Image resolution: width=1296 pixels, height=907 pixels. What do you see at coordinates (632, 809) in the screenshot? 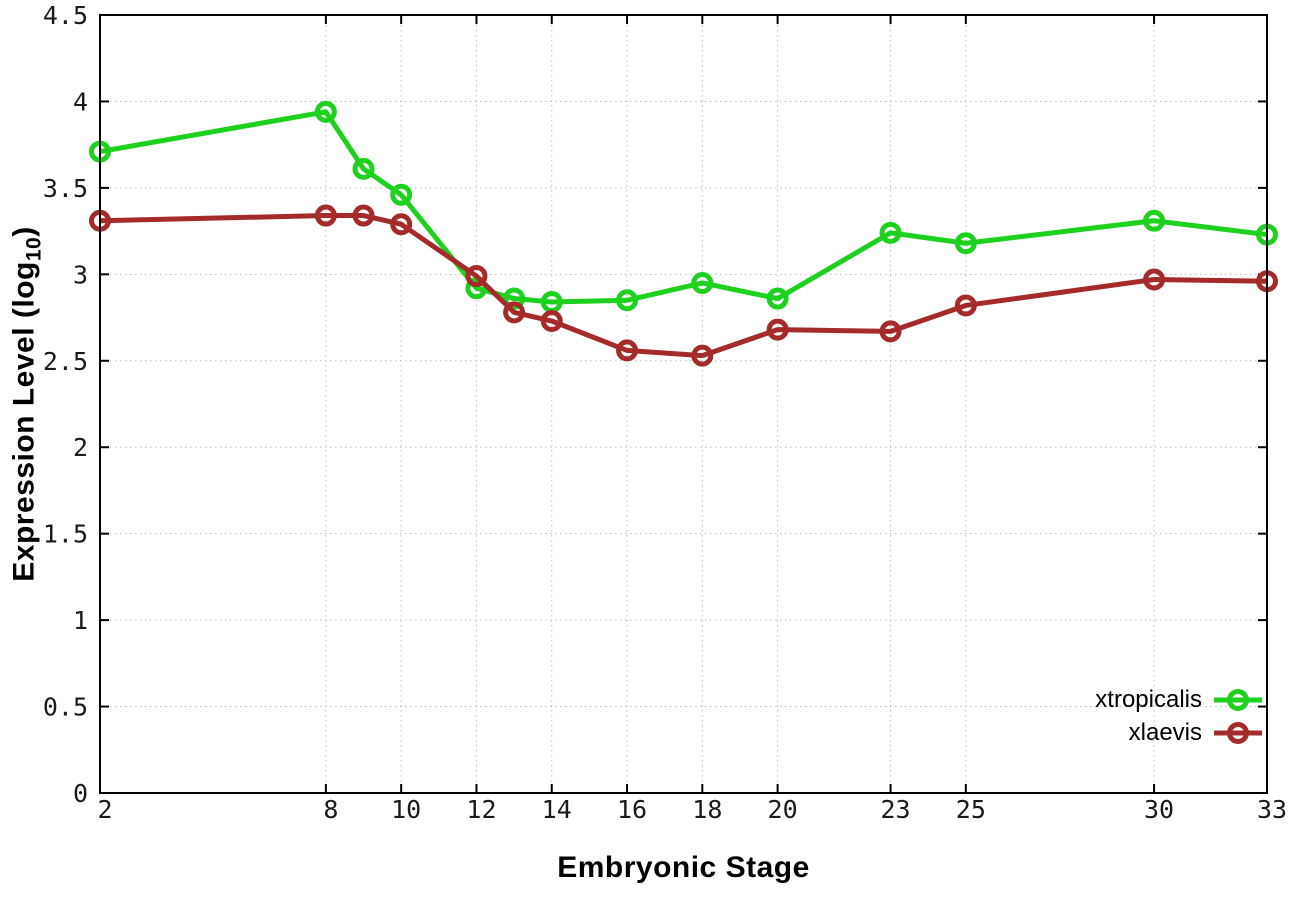
I see `x-tick-label: 16` at bounding box center [632, 809].